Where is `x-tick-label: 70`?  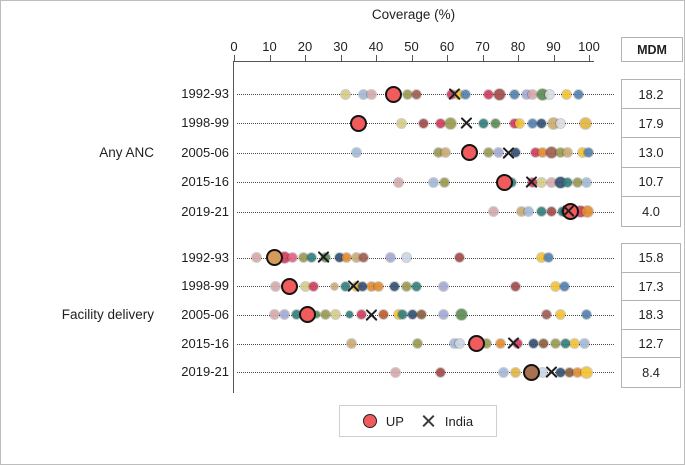 x-tick-label: 70 is located at coordinates (482, 46).